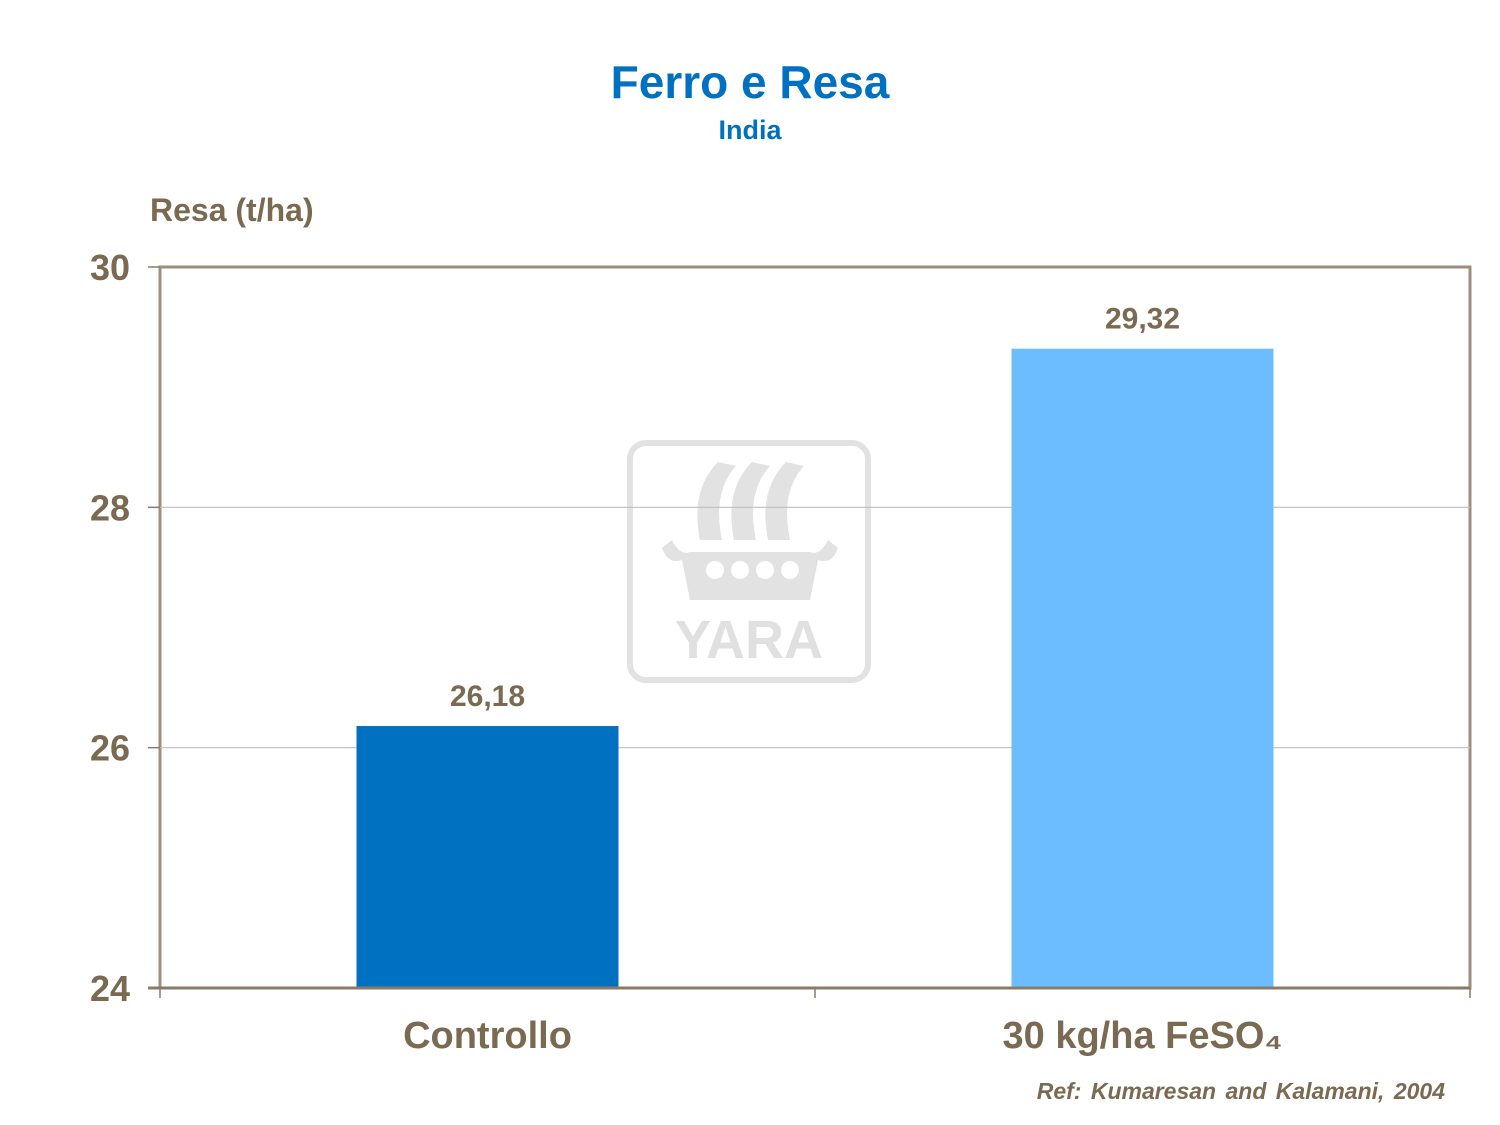 This screenshot has height=1125, width=1500. Describe the element at coordinates (110, 507) in the screenshot. I see `y-tick-label: 28` at that location.